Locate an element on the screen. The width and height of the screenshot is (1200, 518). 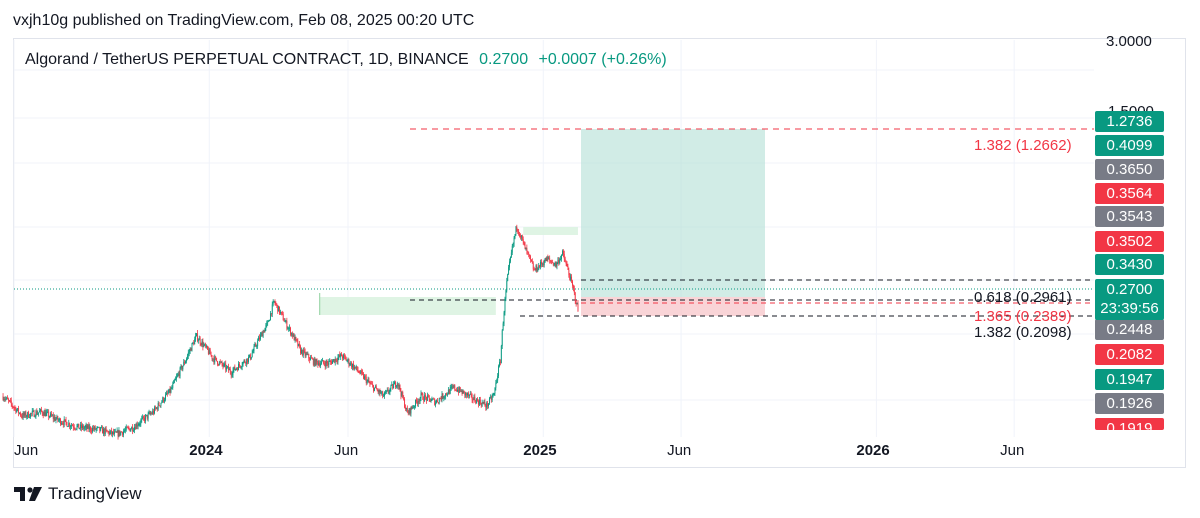
tradingview-logo-text: TradingView is located at coordinates (95, 493).